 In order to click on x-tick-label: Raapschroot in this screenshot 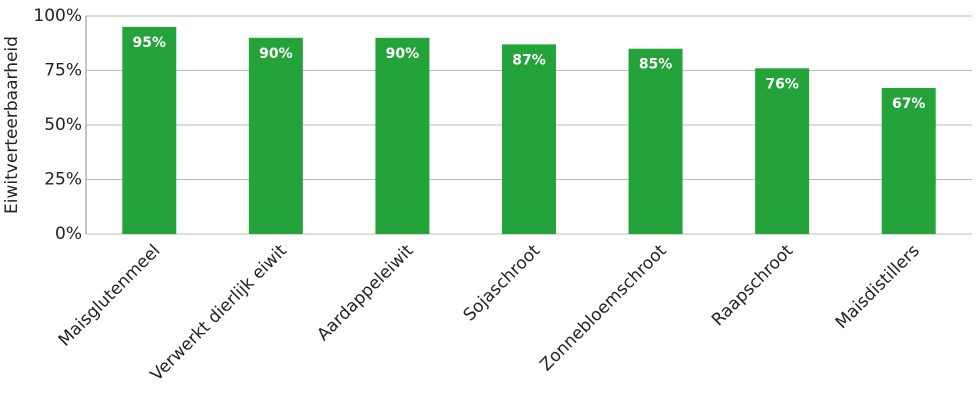, I will do `click(752, 285)`.